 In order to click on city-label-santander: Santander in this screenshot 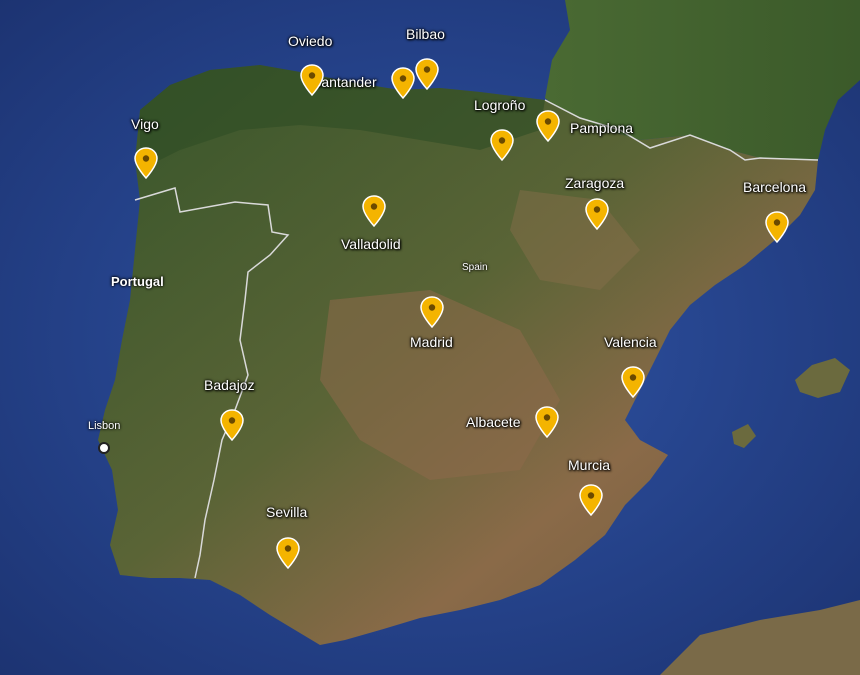, I will do `click(344, 82)`.